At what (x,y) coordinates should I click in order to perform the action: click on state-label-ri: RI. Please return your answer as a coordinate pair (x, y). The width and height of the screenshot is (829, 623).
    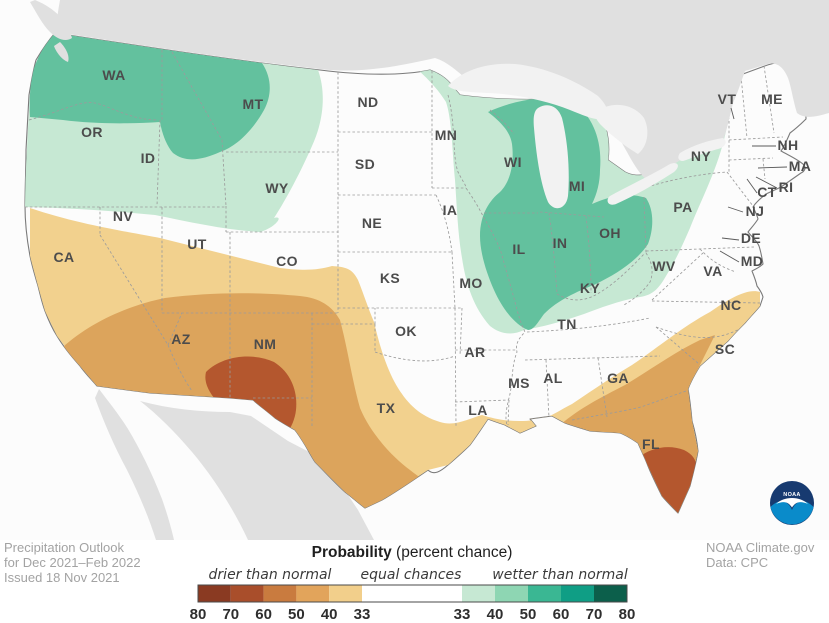
    Looking at the image, I should click on (786, 187).